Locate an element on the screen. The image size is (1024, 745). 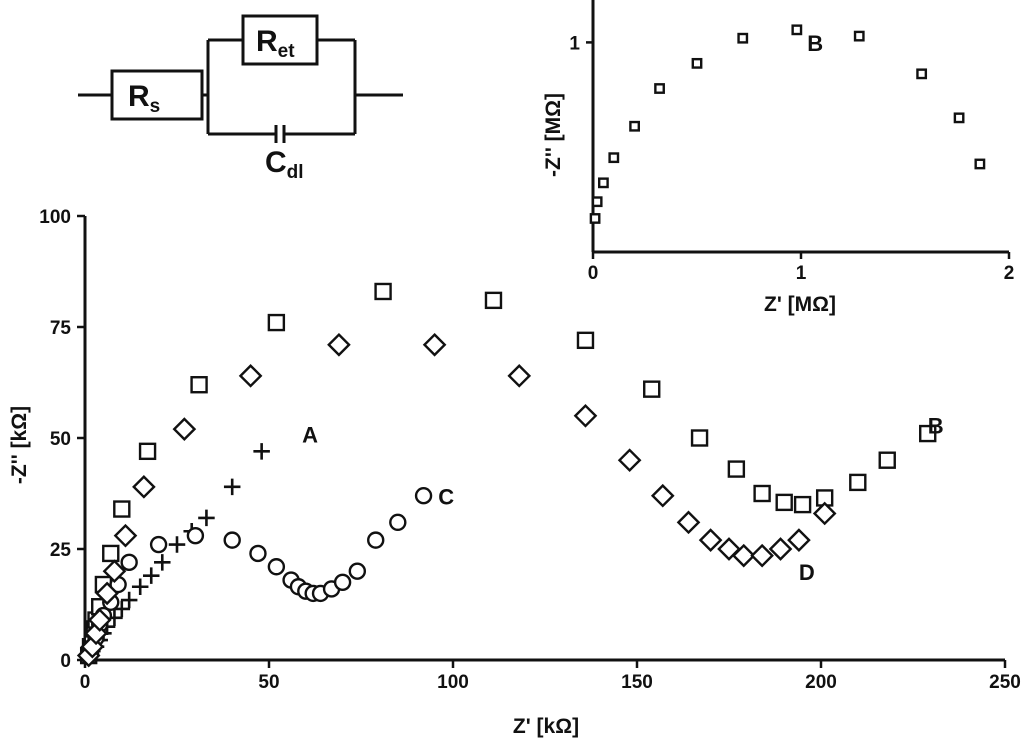
inset-series-label-b: B is located at coordinates (815, 43).